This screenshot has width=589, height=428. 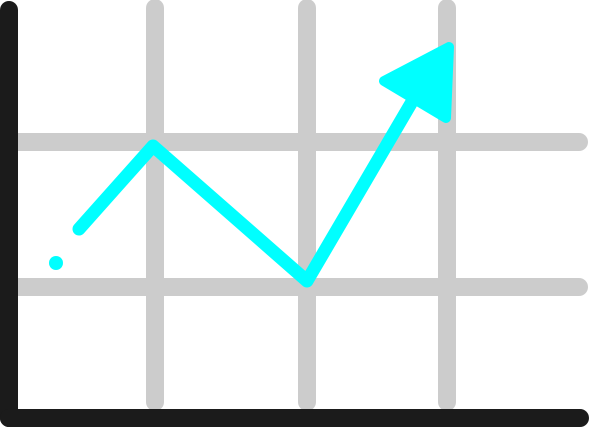 What do you see at coordinates (56, 263) in the screenshot?
I see `trend-start-dot` at bounding box center [56, 263].